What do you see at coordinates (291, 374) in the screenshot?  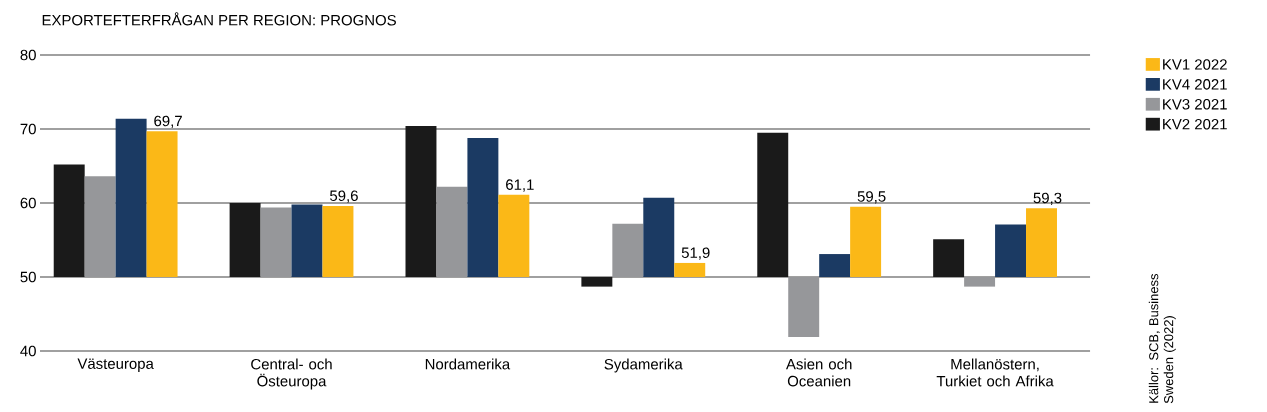 I see `x-tick-label: Central- och Östeuropa` at bounding box center [291, 374].